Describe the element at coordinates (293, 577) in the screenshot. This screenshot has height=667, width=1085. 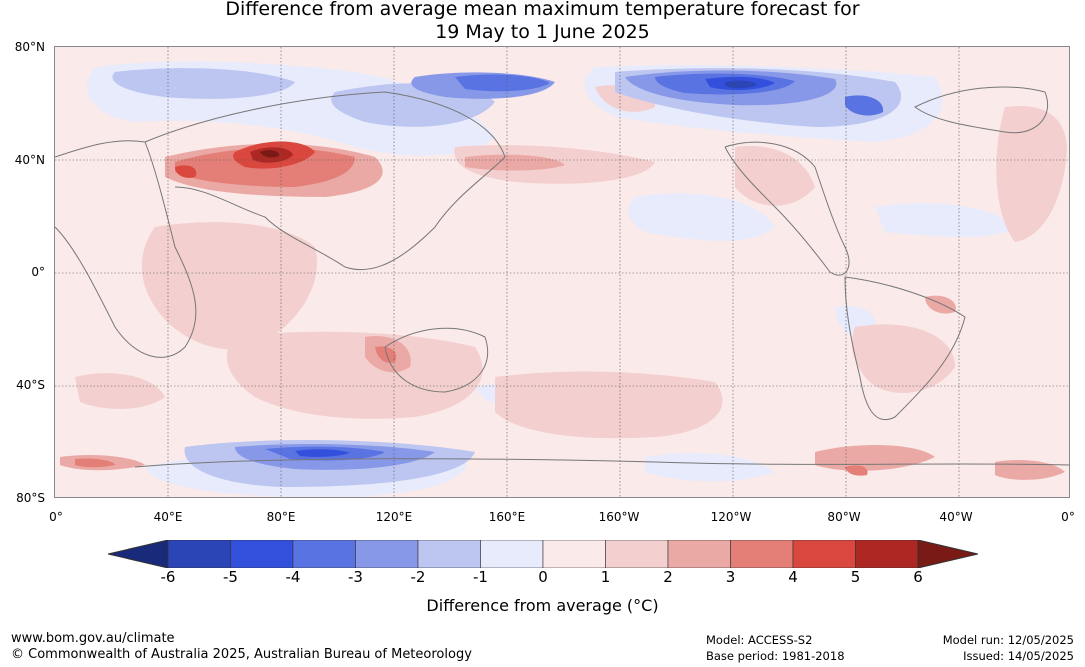
I see `colorbar-tick-label: -4` at that location.